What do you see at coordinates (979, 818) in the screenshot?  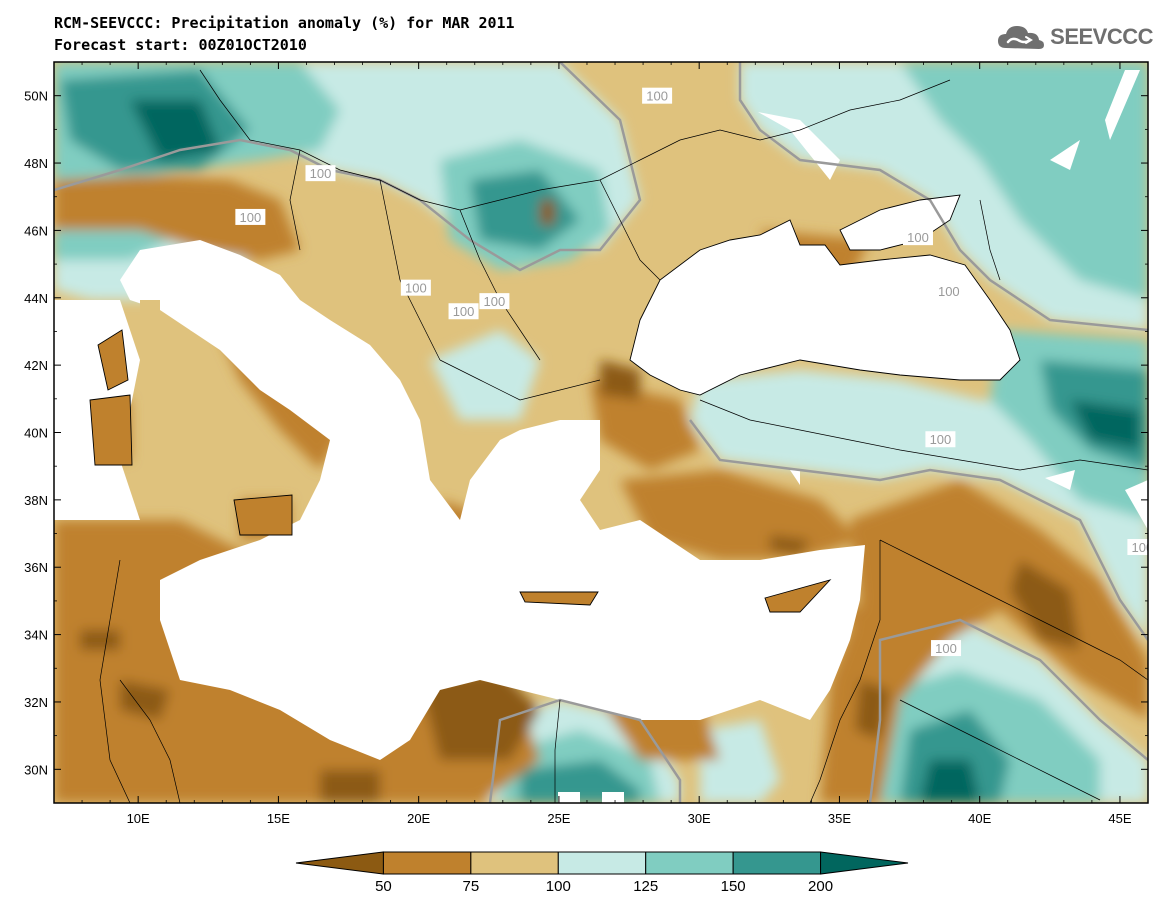 I see `lon-tick-label: 40E` at bounding box center [979, 818].